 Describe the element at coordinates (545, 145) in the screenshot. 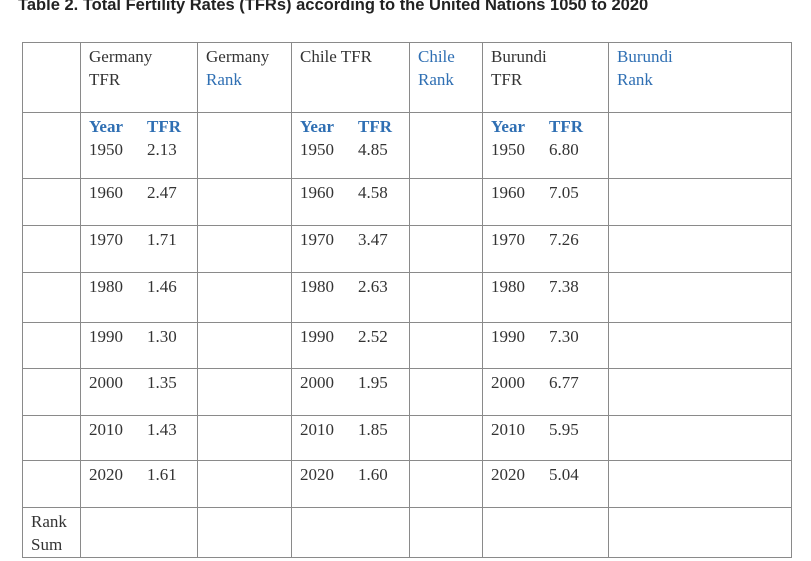

I see `data-cell: Year TFR 1950 6.80` at that location.